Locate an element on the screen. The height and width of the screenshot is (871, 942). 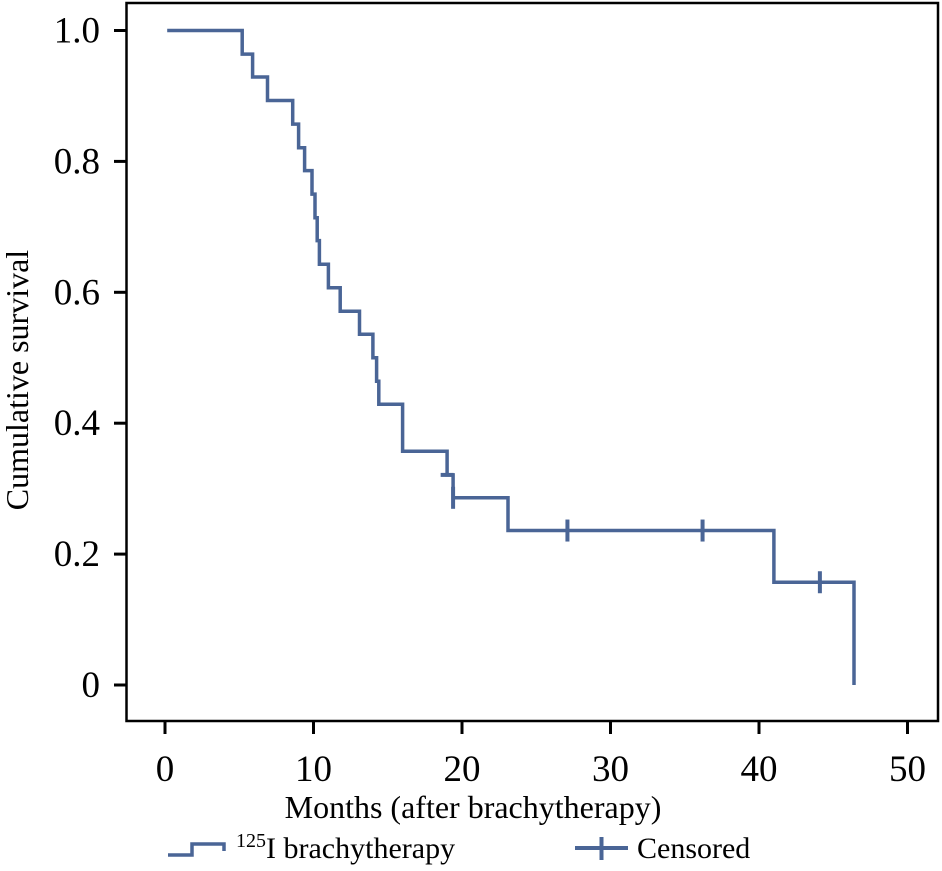
y-tick-label: 1.0 is located at coordinates (77, 31).